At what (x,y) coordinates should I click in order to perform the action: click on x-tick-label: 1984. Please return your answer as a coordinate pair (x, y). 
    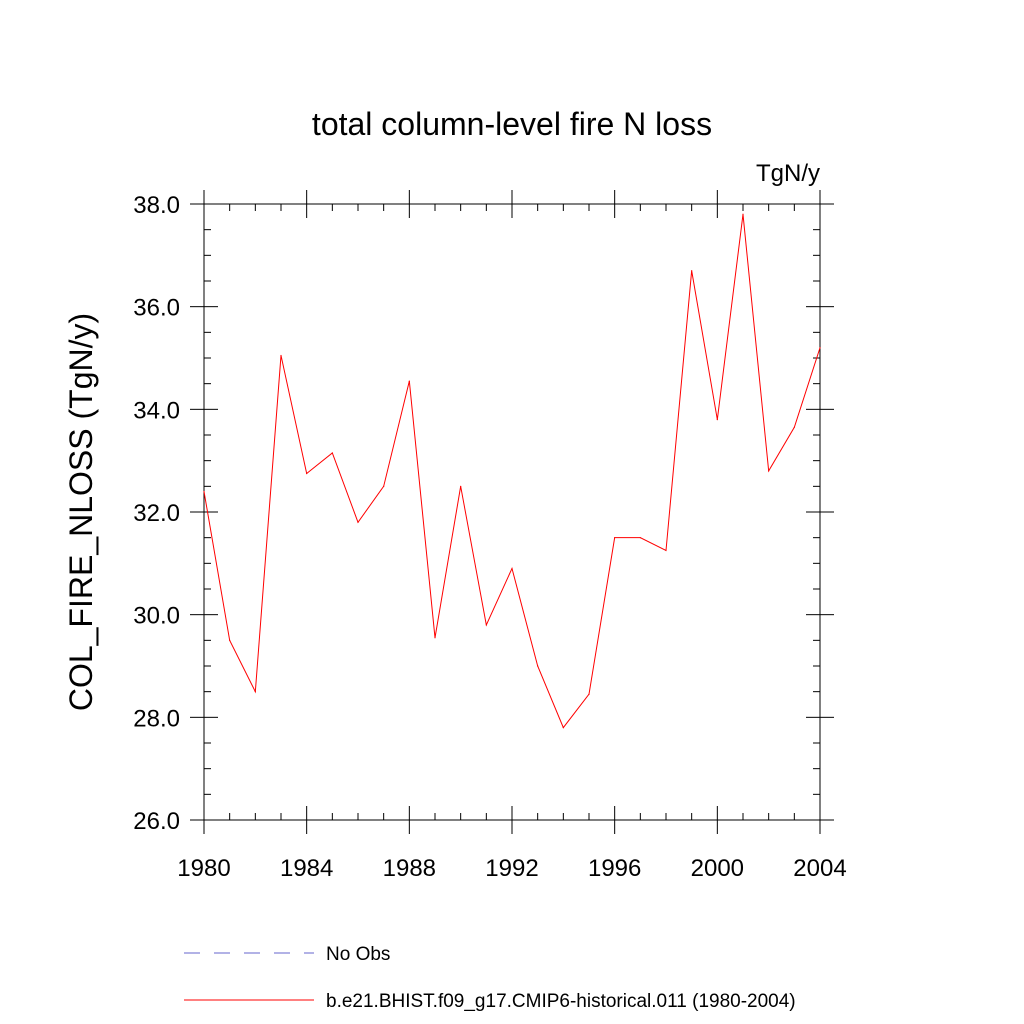
    Looking at the image, I should click on (306, 868).